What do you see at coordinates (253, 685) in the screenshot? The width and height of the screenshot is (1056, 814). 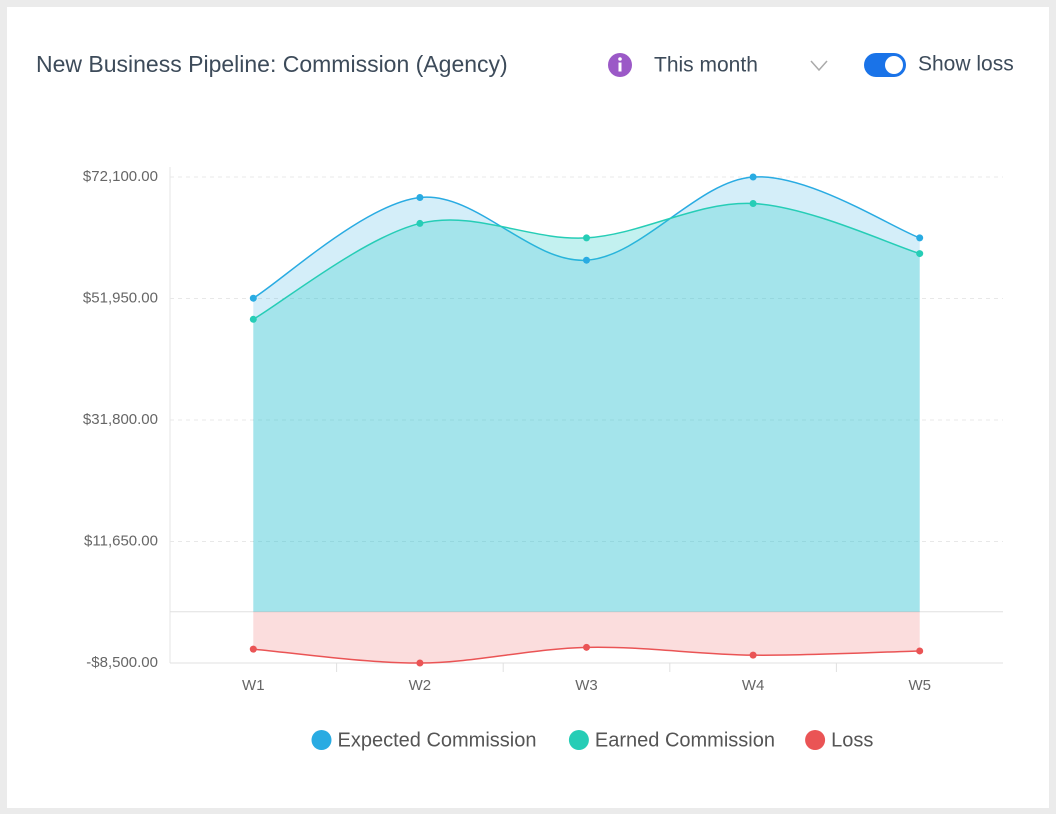 I see `x-tick-label: W1` at bounding box center [253, 685].